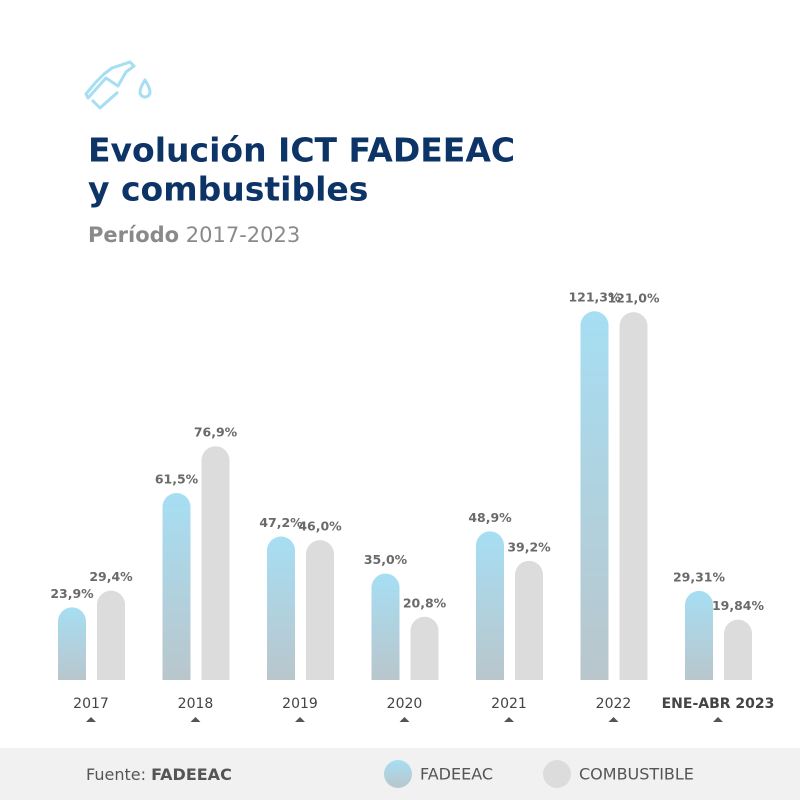  What do you see at coordinates (509, 704) in the screenshot?
I see `x-tick-label: 2021` at bounding box center [509, 704].